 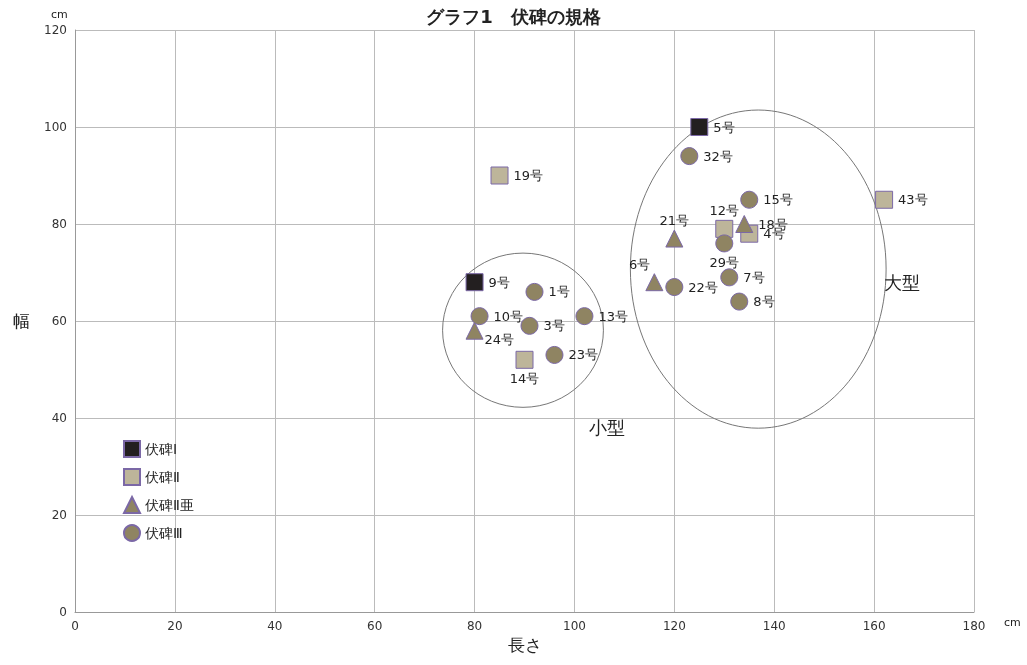 What do you see at coordinates (583, 355) in the screenshot?
I see `annotation: 23号` at bounding box center [583, 355].